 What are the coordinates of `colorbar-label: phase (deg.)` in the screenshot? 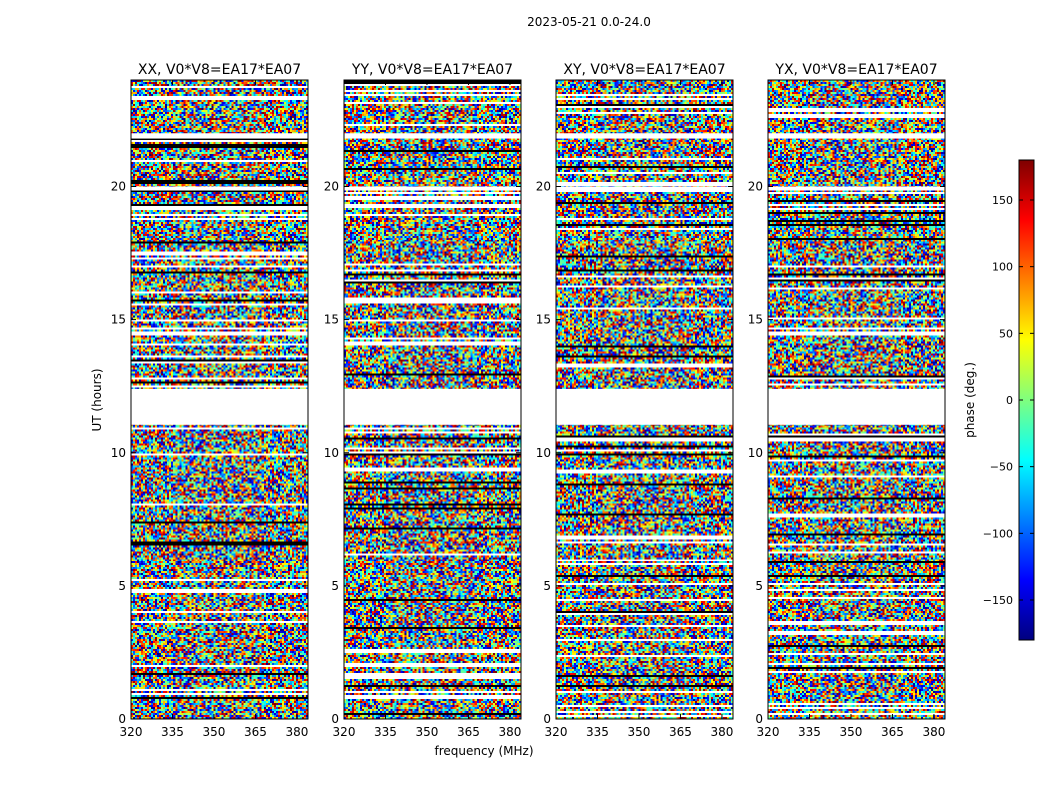 It's located at (970, 400).